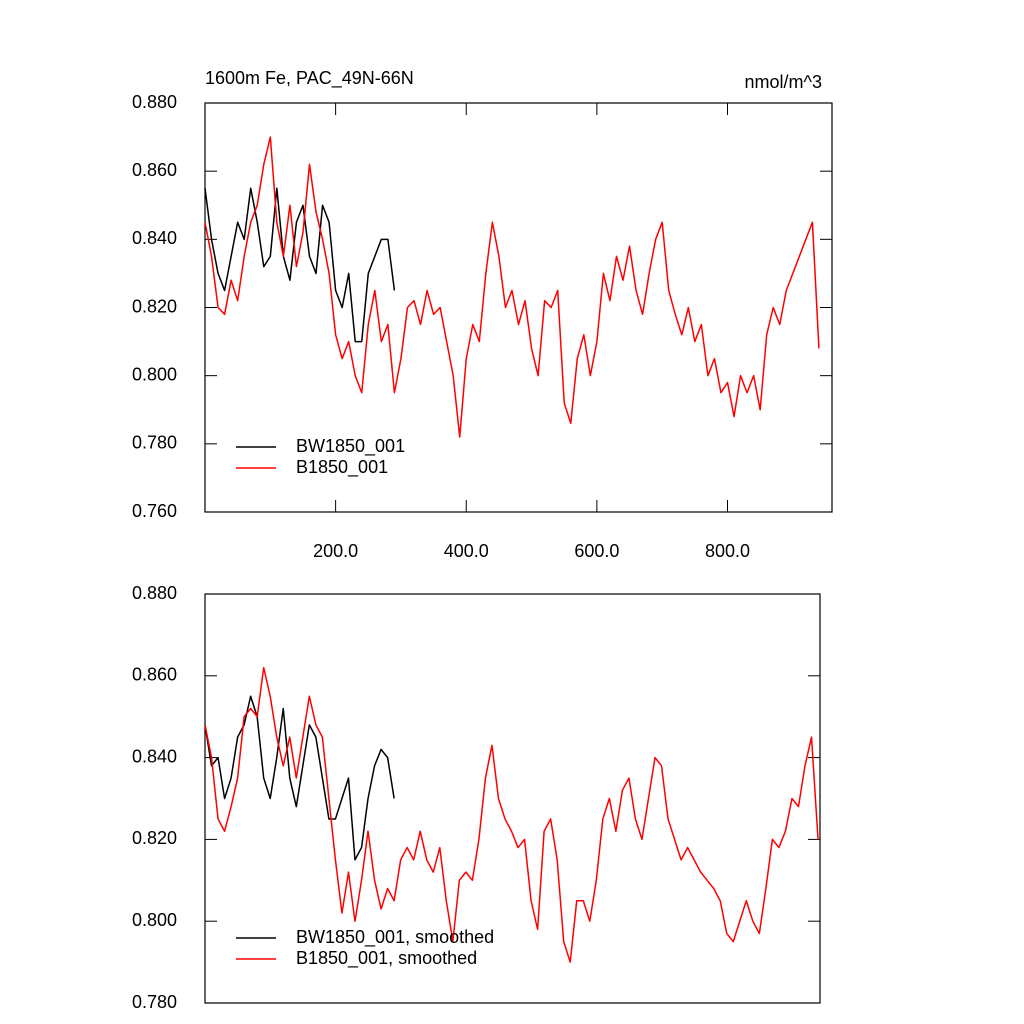 The image size is (1024, 1024). I want to click on units-label: nmol/m^3, so click(783, 82).